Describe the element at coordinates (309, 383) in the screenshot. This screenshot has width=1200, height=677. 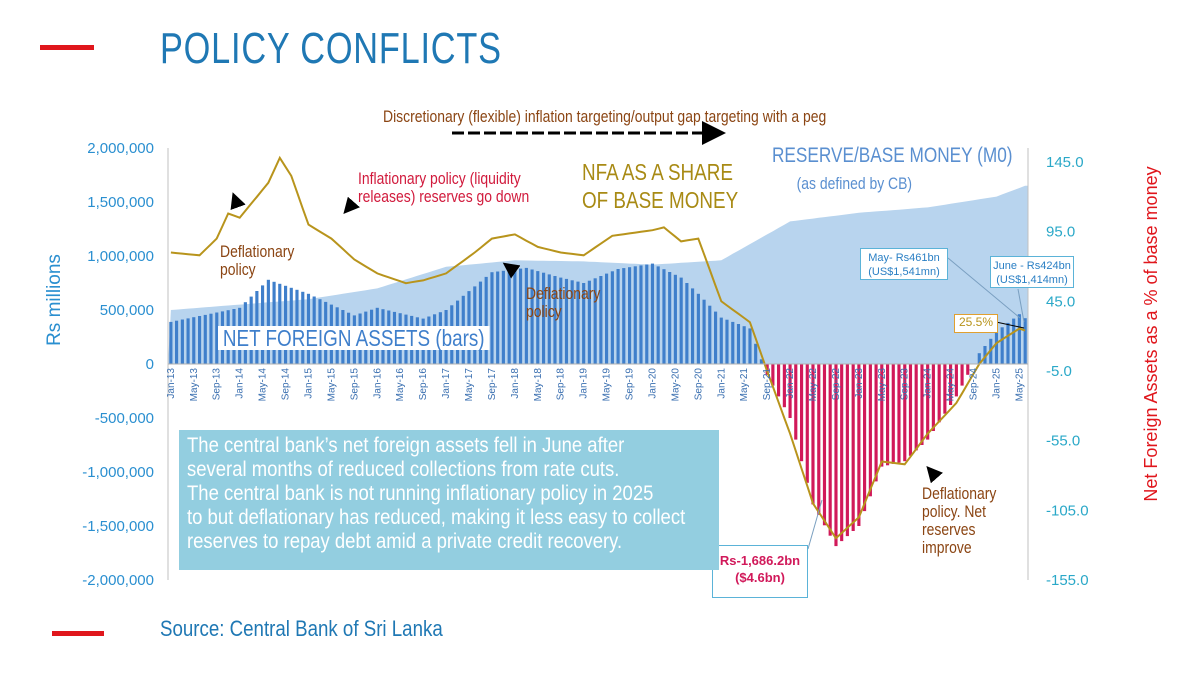
I see `x-tick-label: Jan-15` at that location.